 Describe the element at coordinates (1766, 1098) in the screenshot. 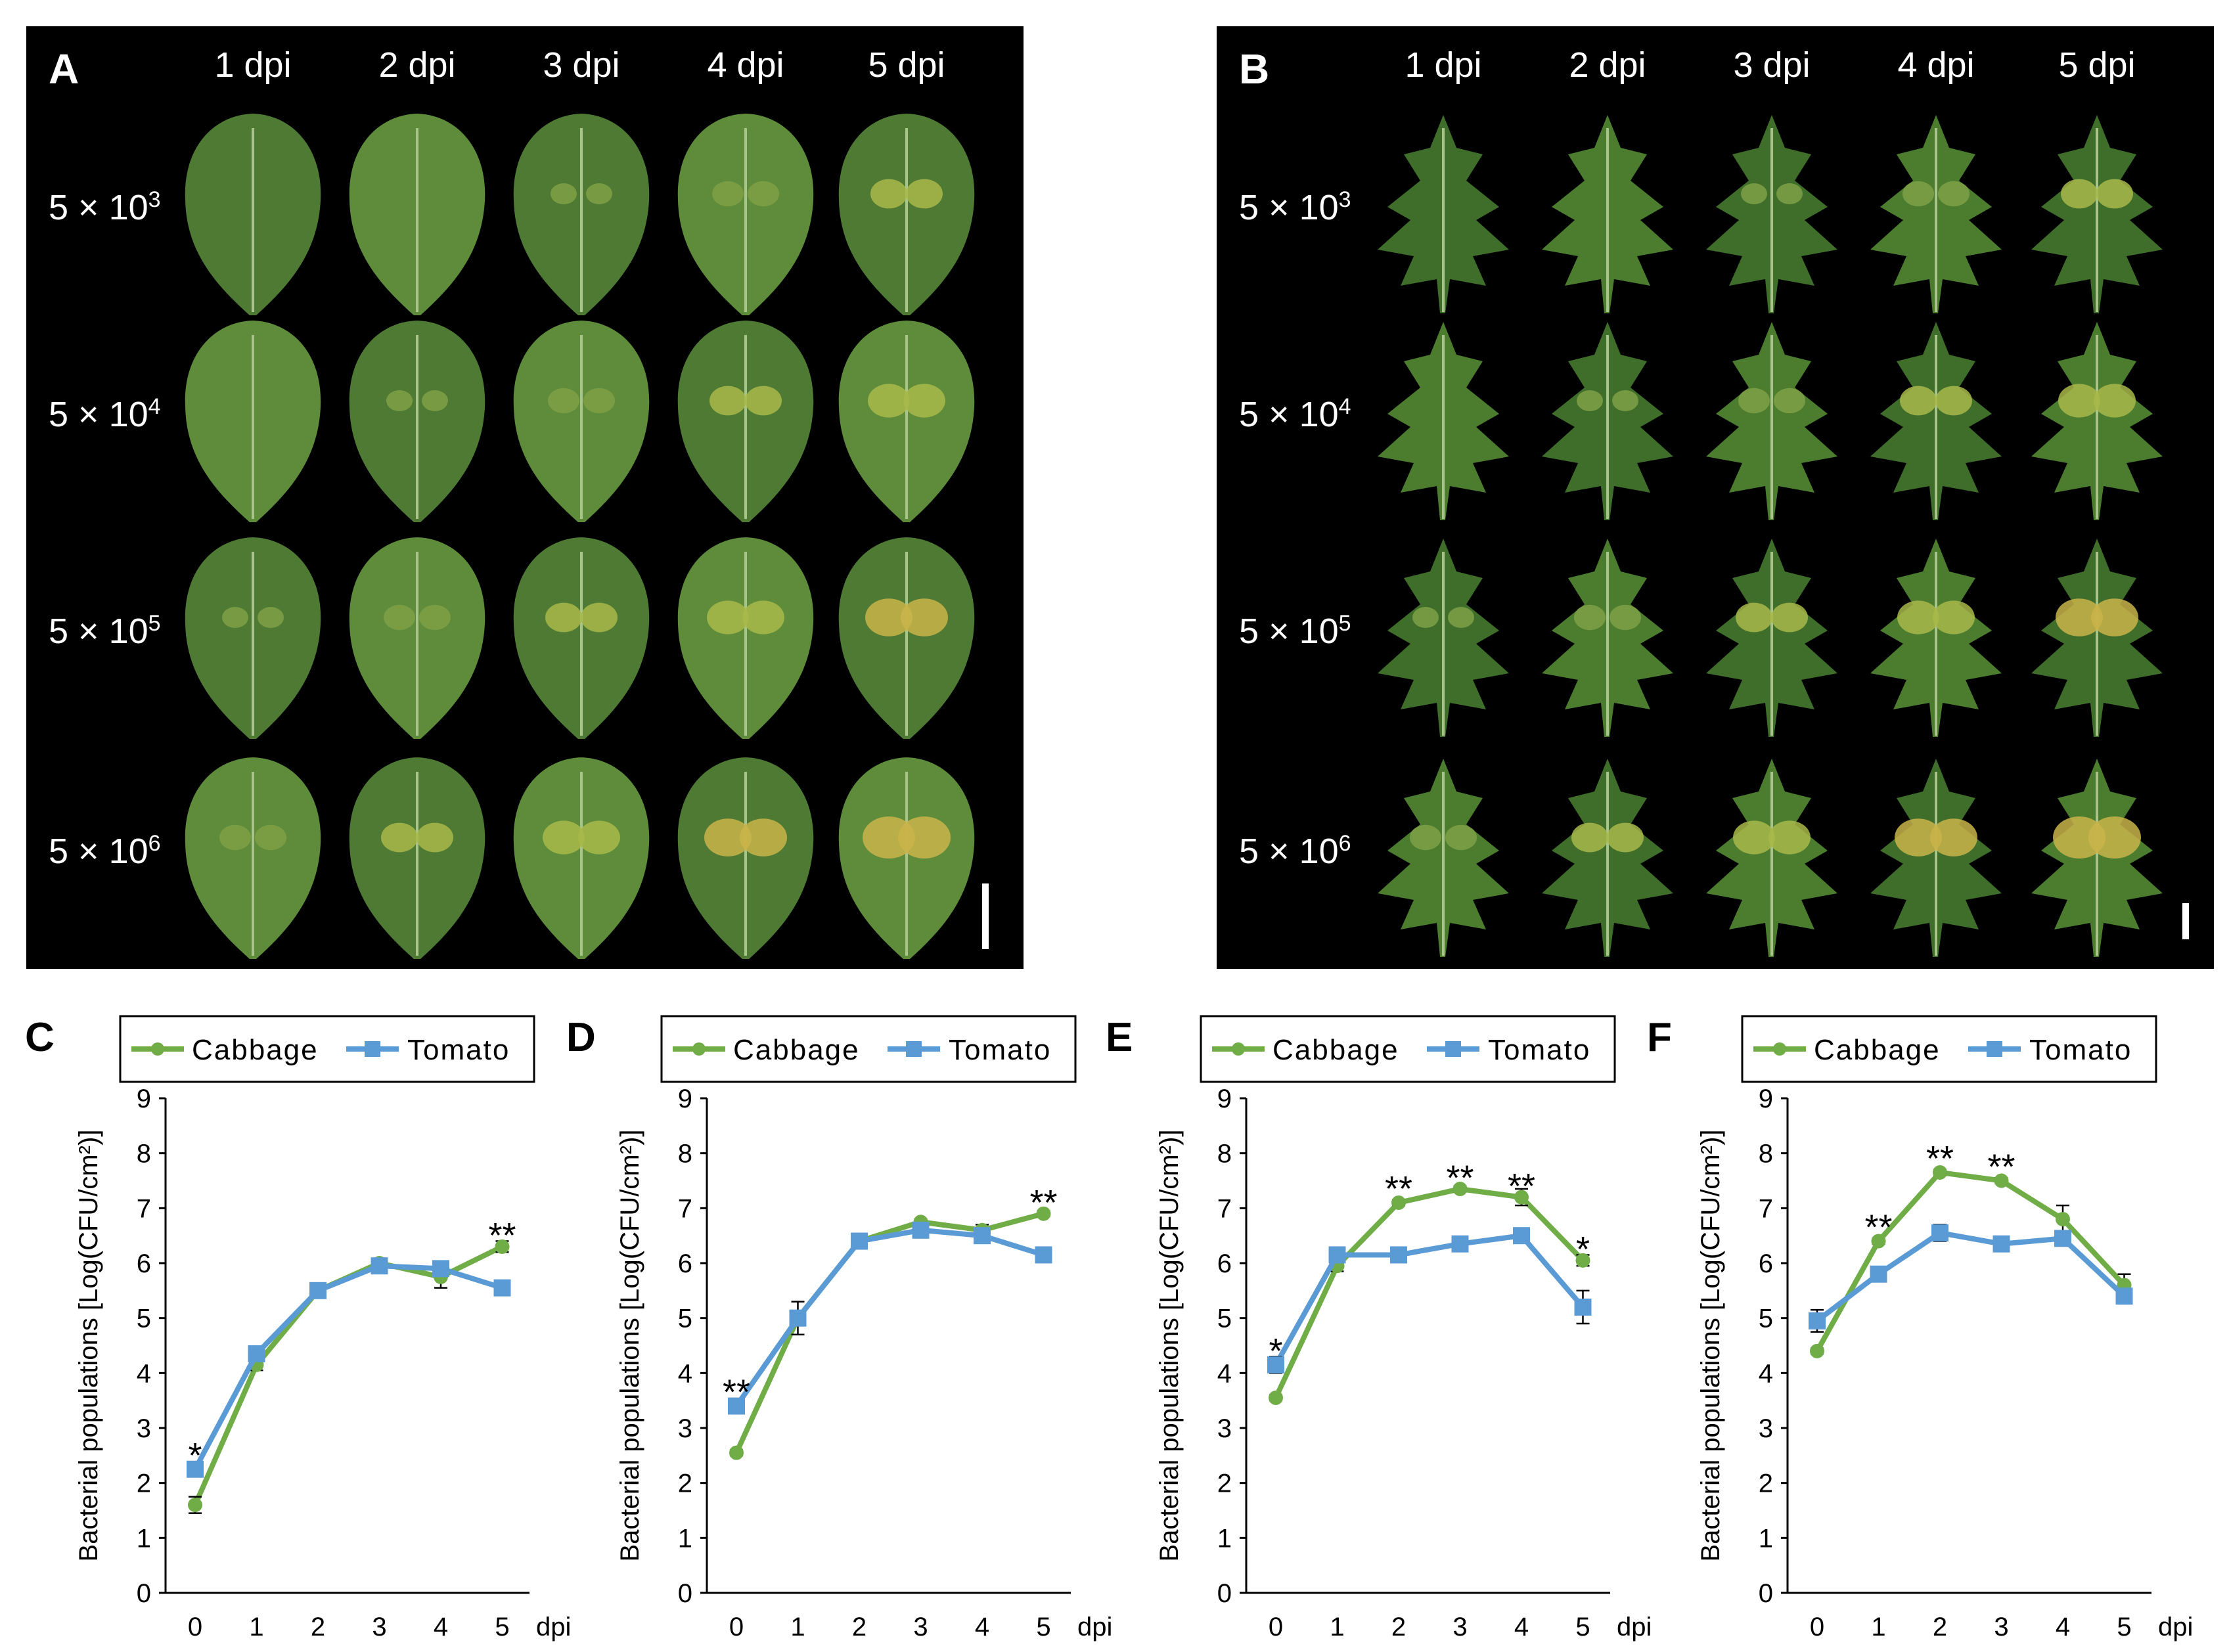

I see `y-tick-label: 9` at that location.